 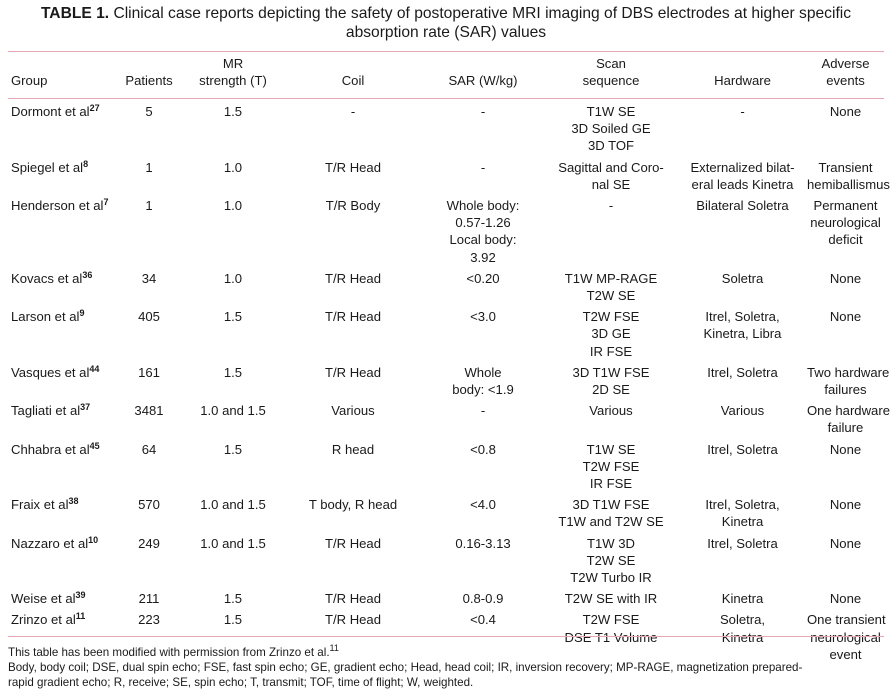 I want to click on cell-hardware: Kinetra, so click(x=742, y=600).